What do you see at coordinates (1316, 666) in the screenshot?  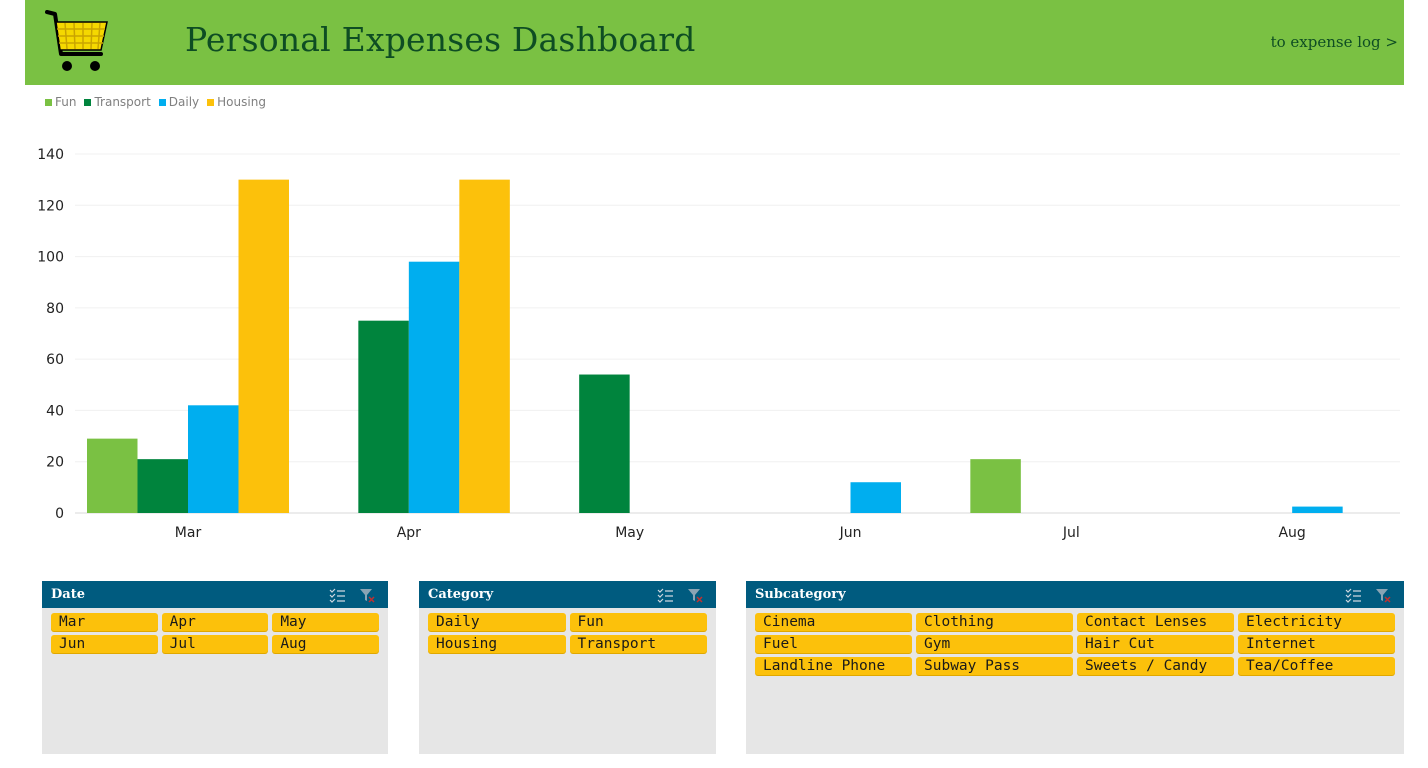 I see `subcategory-option: Tea/Coffee` at bounding box center [1316, 666].